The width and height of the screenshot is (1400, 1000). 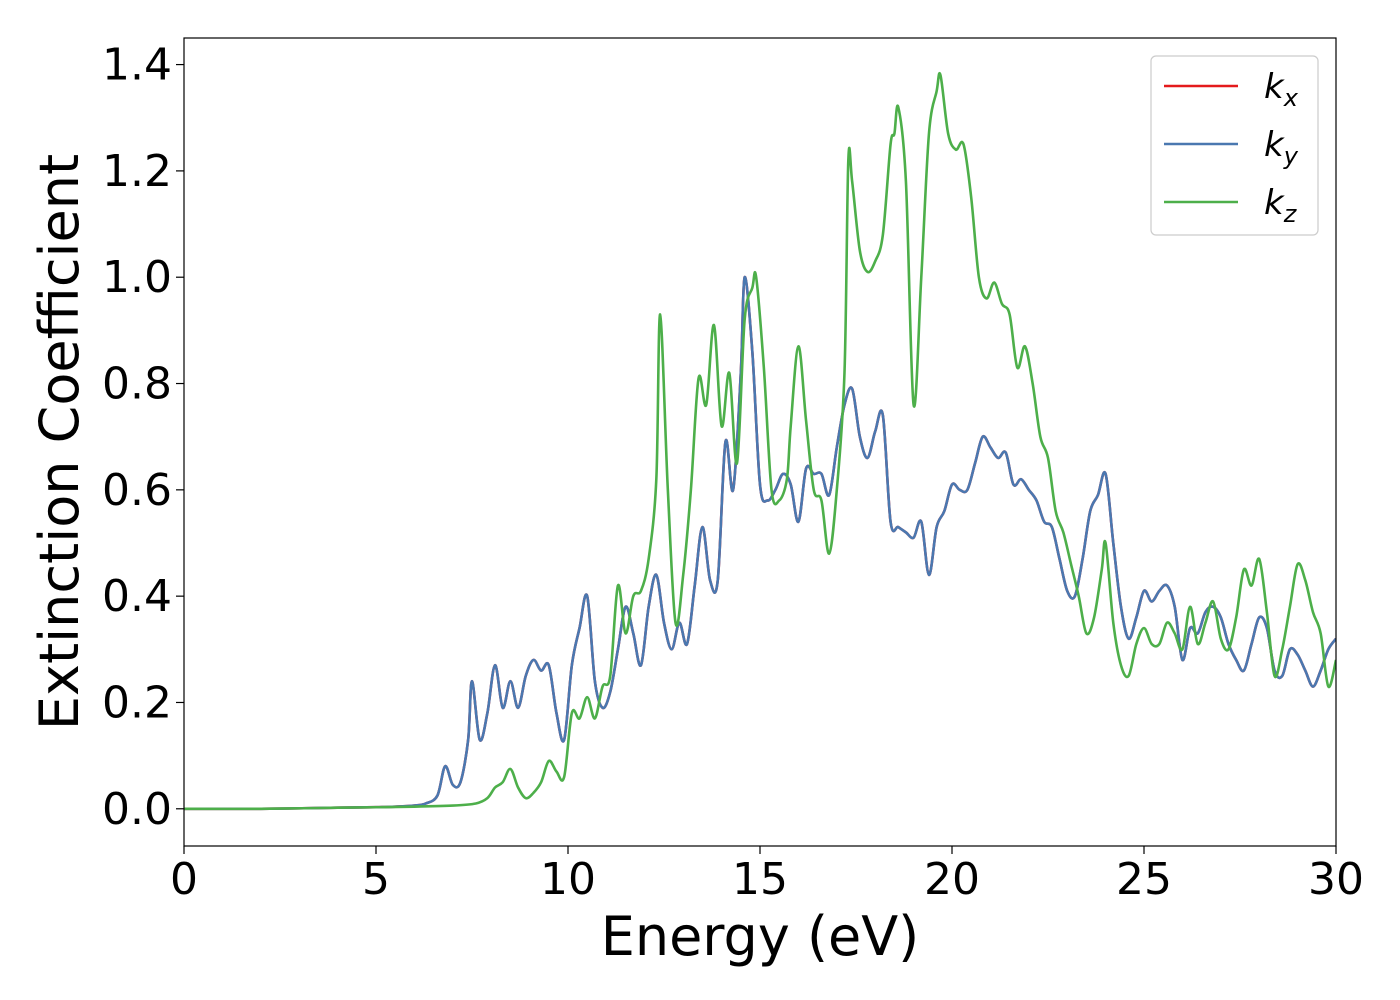 I want to click on x-tick-label: 5, so click(x=376, y=879).